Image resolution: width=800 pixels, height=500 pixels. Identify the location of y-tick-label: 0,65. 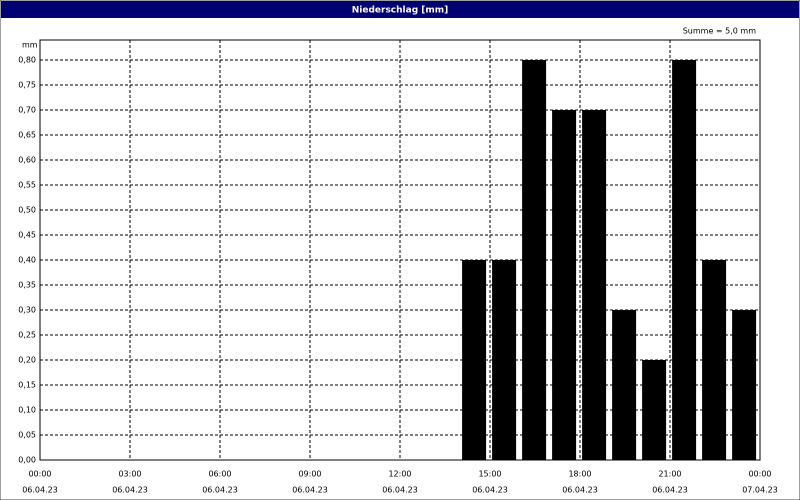
(27, 135).